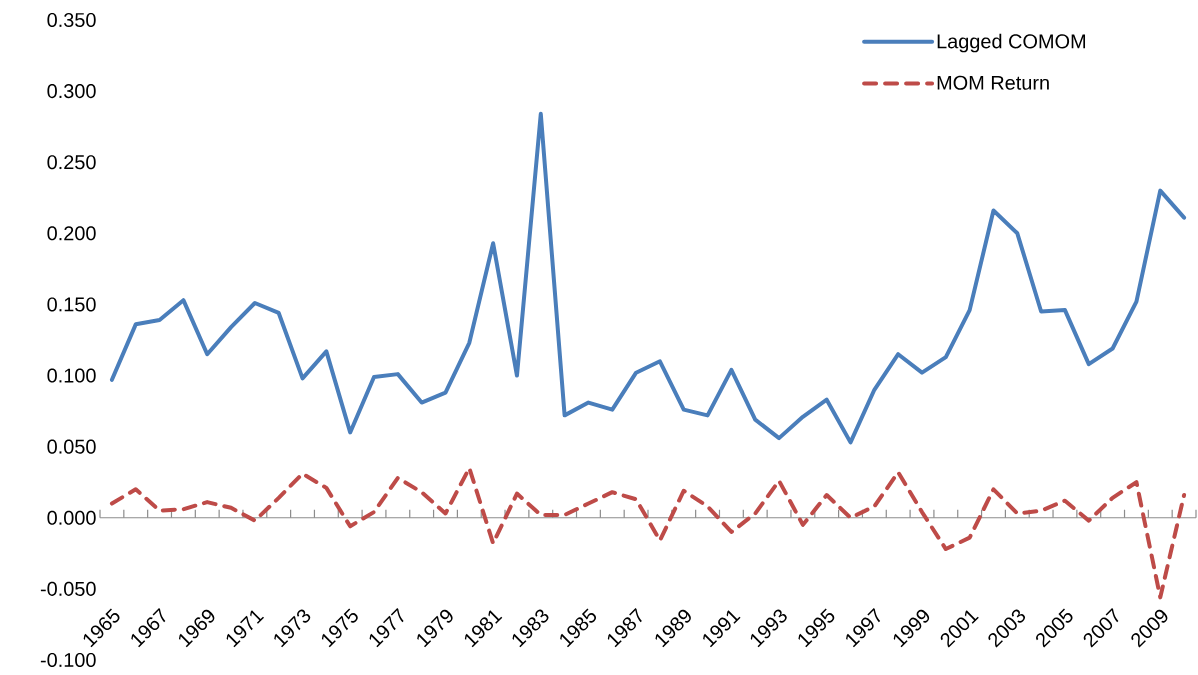 This screenshot has width=1198, height=675. I want to click on y-tick-label: -0.100, so click(68, 660).